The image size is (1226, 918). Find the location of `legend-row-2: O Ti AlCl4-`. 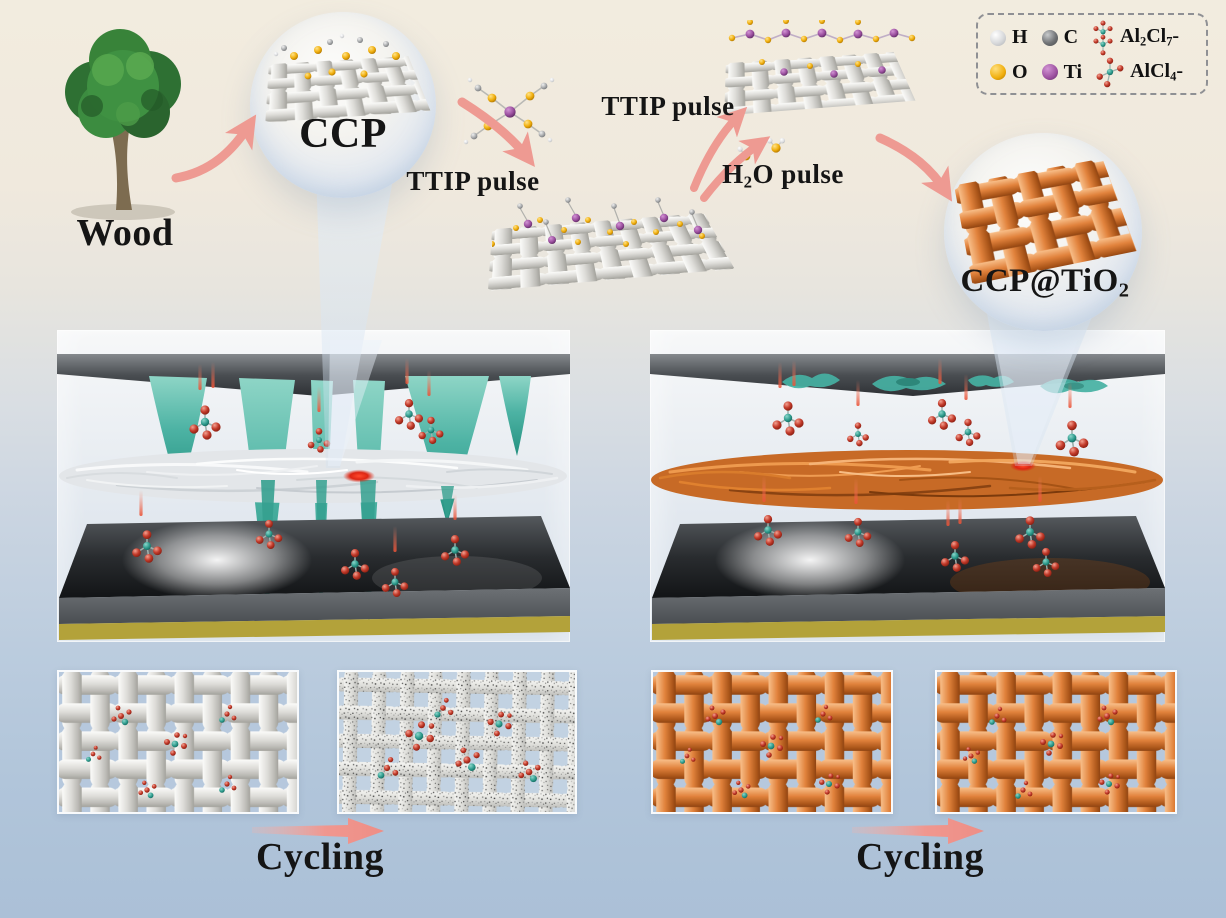

legend-row-2: O Ti AlCl4- is located at coordinates (1092, 72).